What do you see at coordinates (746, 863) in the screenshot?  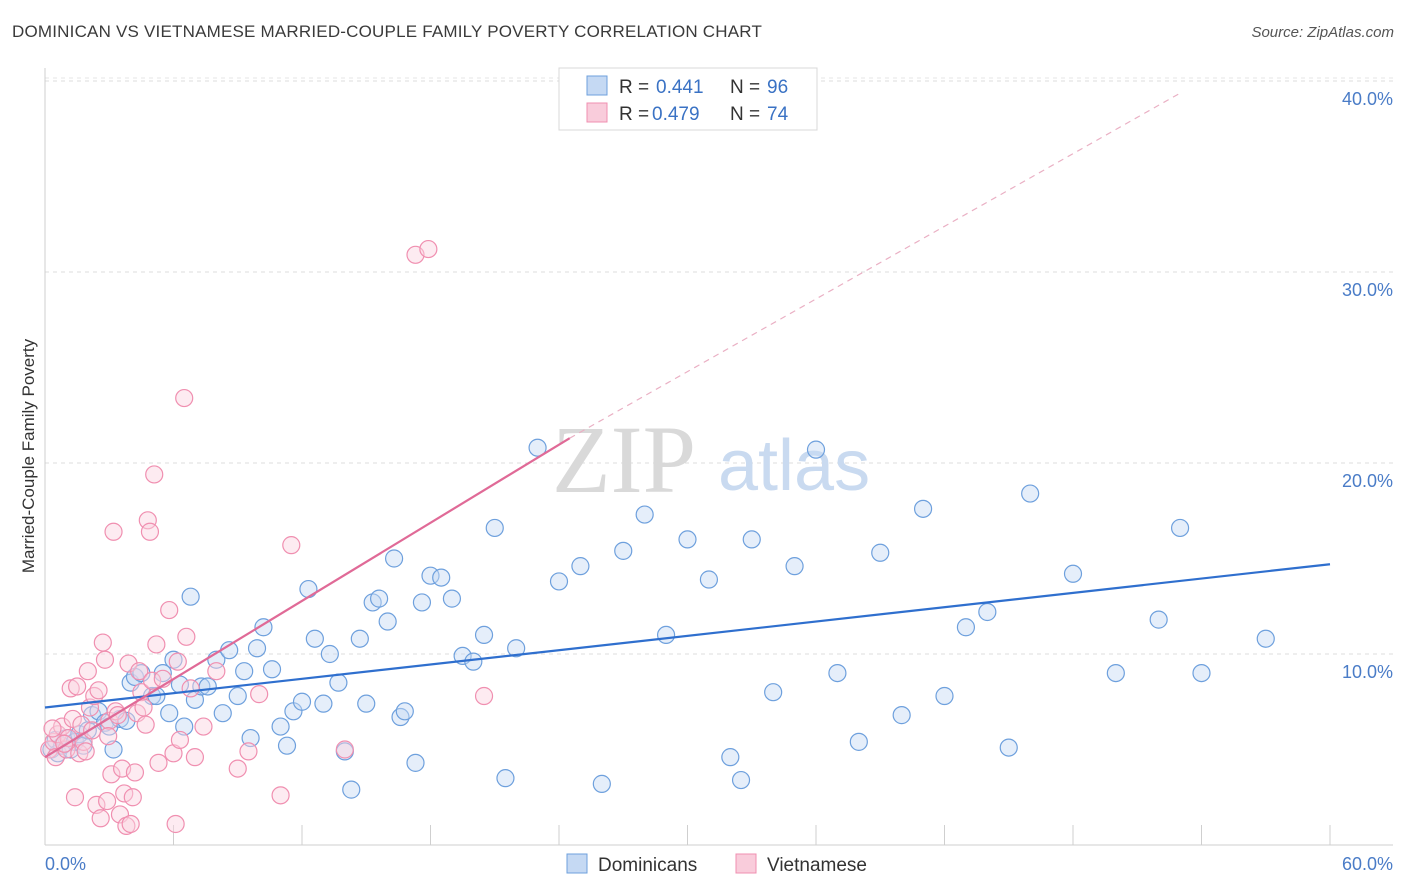 I see `series-swatch-vietnamese` at bounding box center [746, 863].